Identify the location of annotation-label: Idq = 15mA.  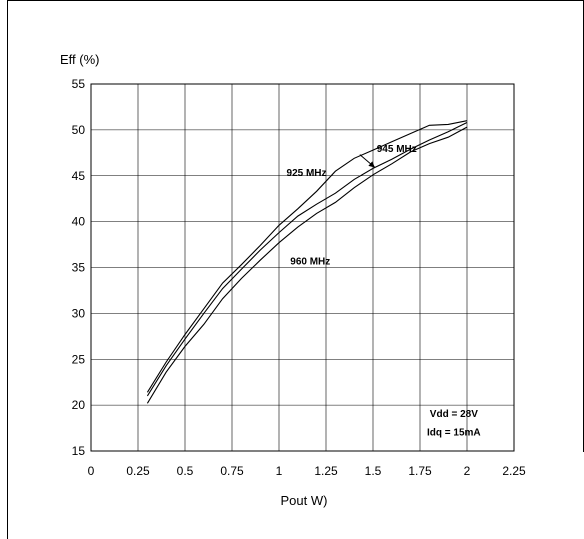
(454, 432).